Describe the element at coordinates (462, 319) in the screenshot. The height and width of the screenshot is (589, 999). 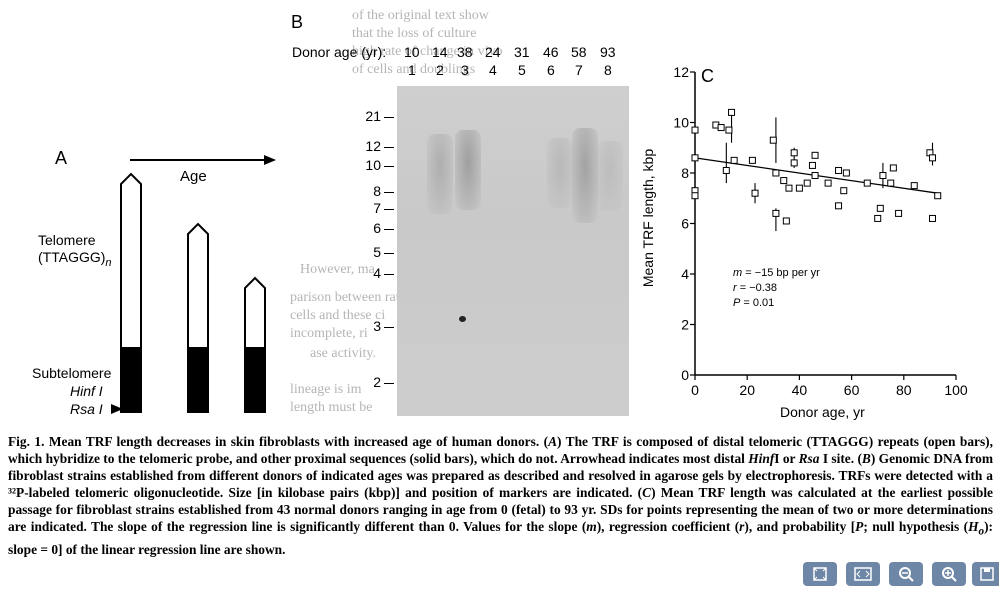
I see `gel-speck` at that location.